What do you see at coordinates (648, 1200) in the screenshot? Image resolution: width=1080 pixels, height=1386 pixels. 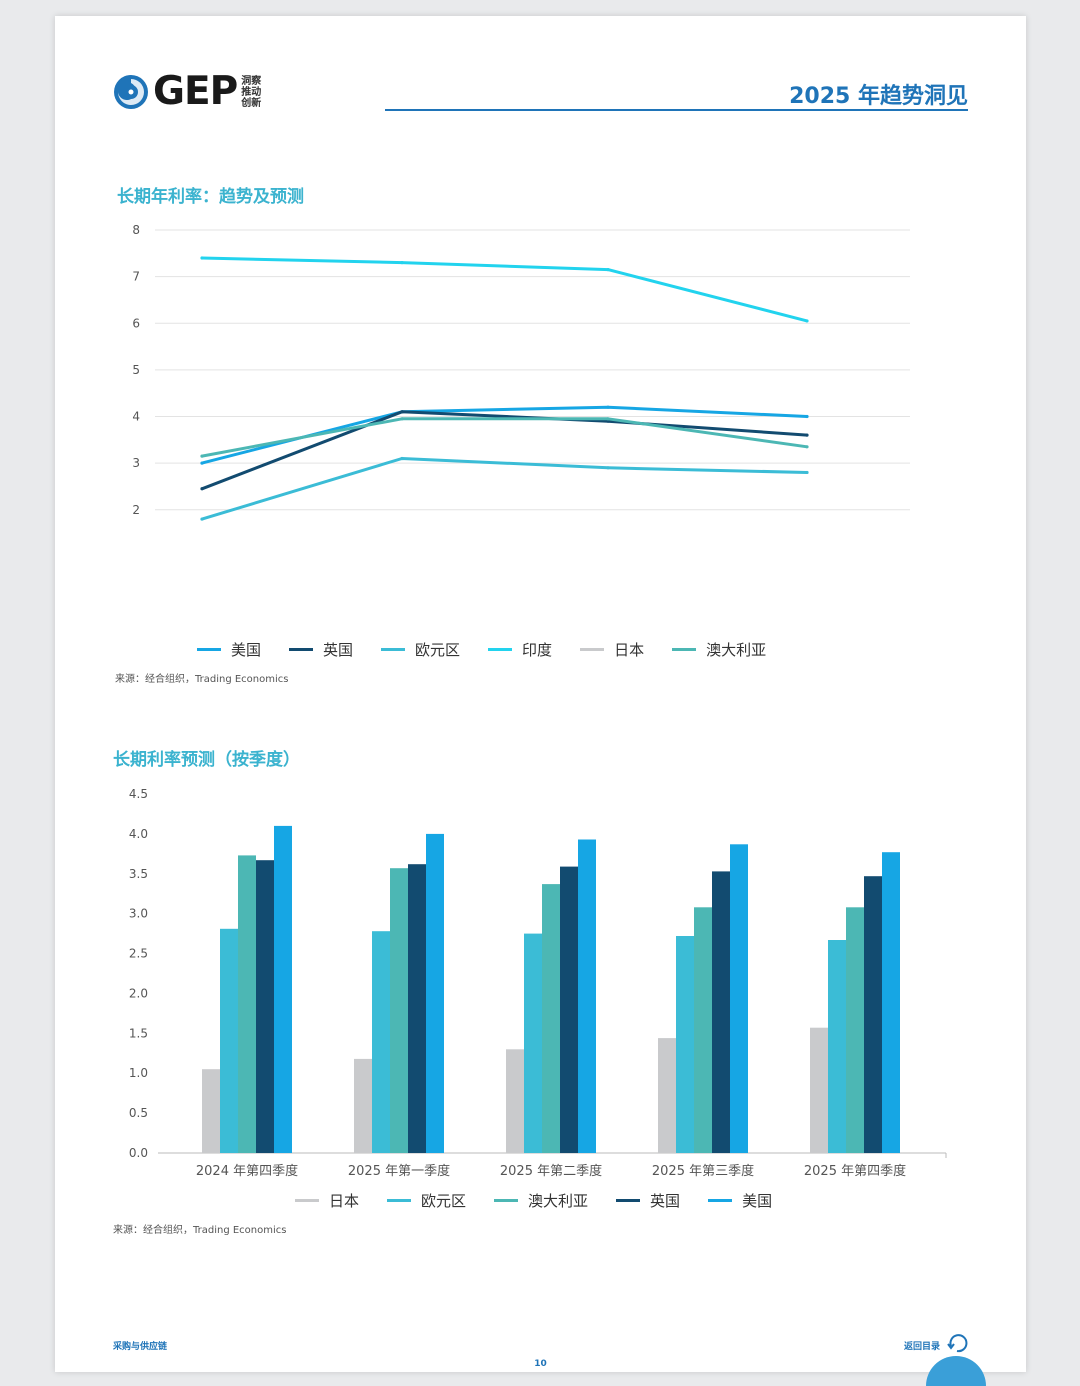 I see `bar-chart-legend-item: 英国` at bounding box center [648, 1200].